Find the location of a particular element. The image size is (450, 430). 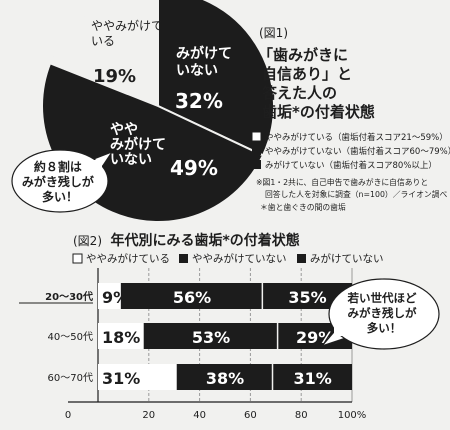

bar-value-label-2-2: 31% is located at coordinates (312, 378).